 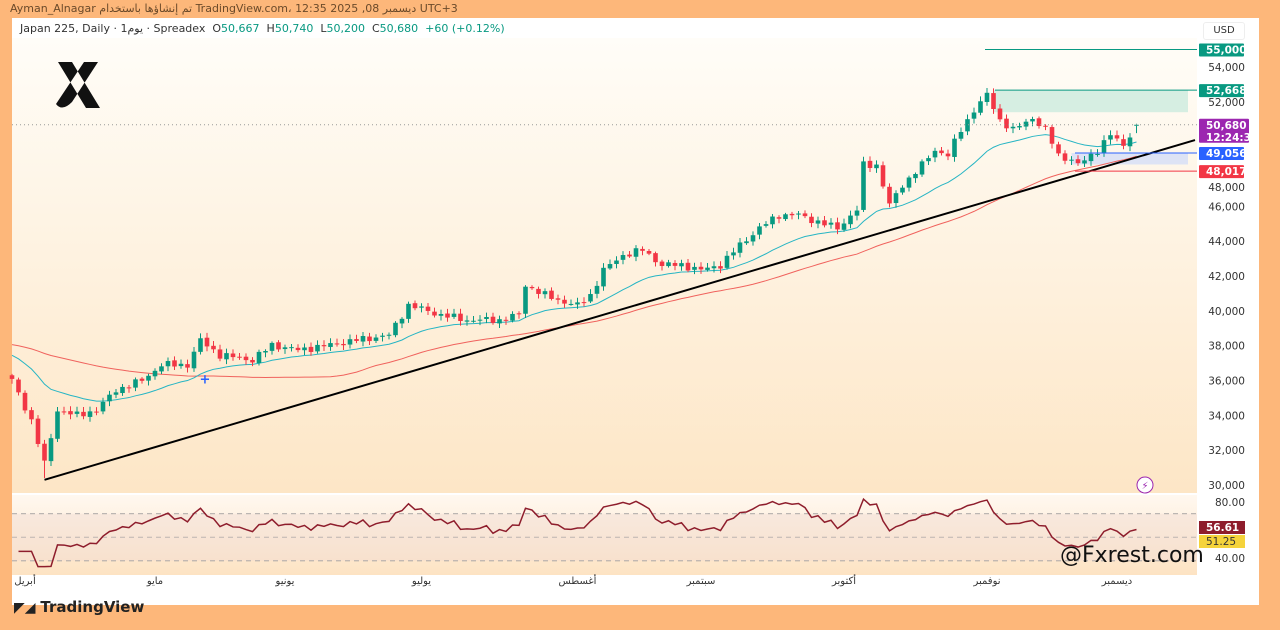 I want to click on time-axis-label: أبريل, so click(x=25, y=580).